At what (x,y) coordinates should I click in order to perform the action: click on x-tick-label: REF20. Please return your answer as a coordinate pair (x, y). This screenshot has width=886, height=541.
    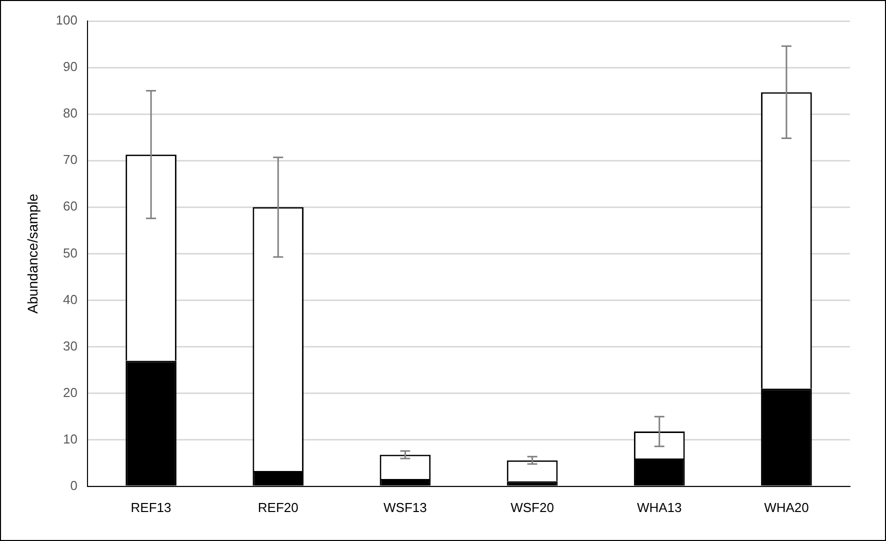
    Looking at the image, I should click on (278, 507).